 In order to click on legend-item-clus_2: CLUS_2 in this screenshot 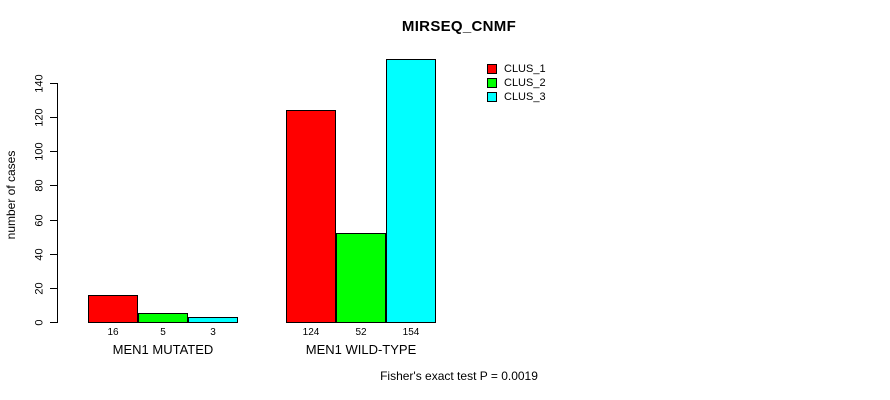, I will do `click(516, 83)`.